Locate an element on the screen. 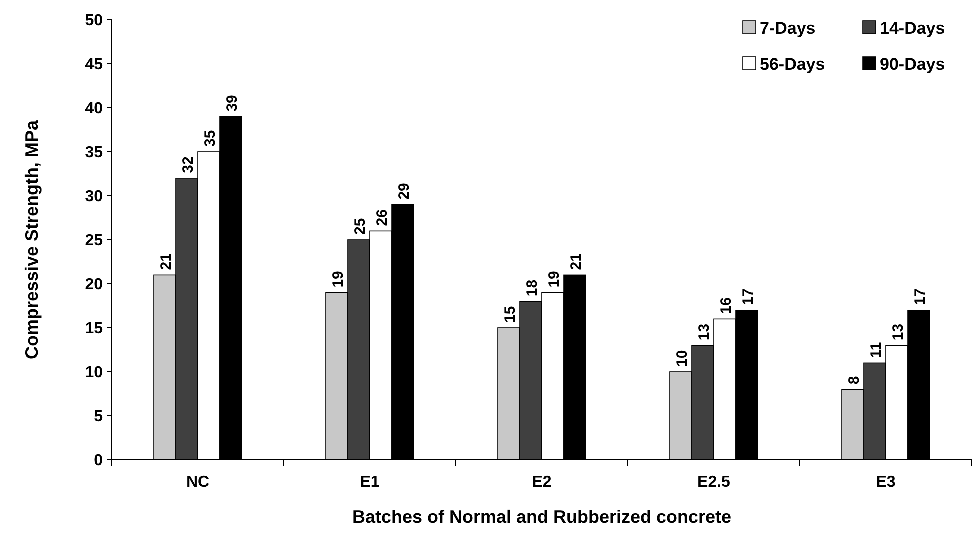 The height and width of the screenshot is (537, 978). x-tick-label: E2.5 is located at coordinates (714, 482).